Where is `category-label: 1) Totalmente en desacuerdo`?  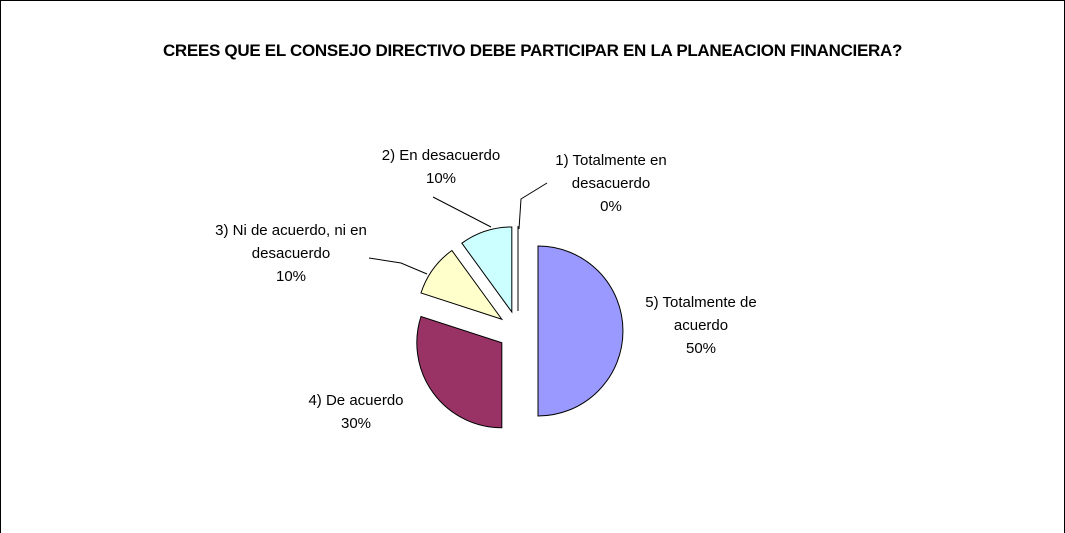
category-label: 1) Totalmente en desacuerdo is located at coordinates (611, 172).